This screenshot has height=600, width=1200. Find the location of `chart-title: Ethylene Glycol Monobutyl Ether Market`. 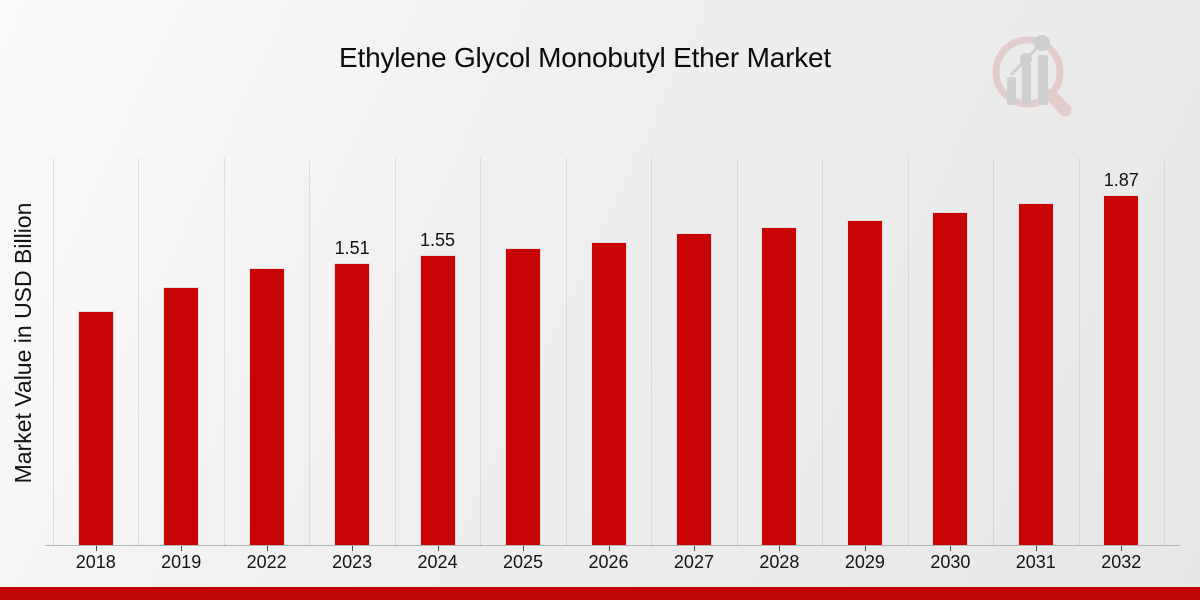

chart-title: Ethylene Glycol Monobutyl Ether Market is located at coordinates (585, 57).